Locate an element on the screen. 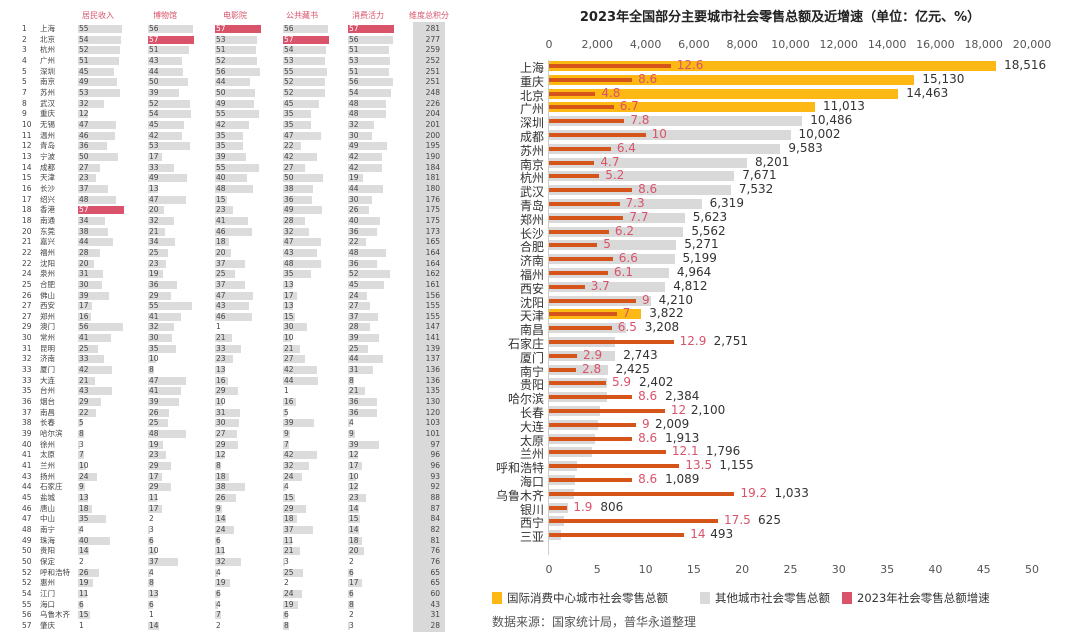 The image size is (1080, 640). rank: 13 is located at coordinates (27, 156).